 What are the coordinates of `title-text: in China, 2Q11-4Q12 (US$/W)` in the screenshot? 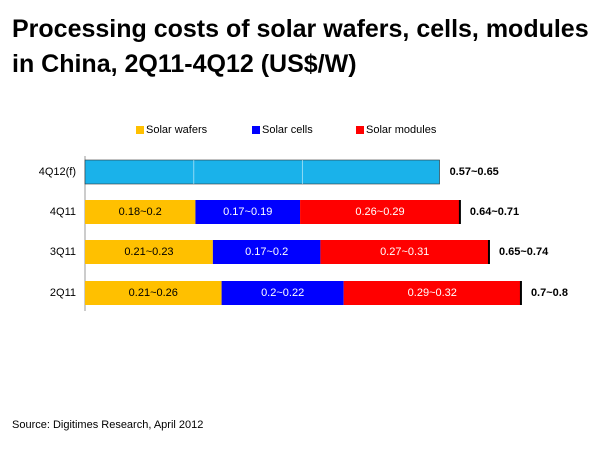 It's located at (184, 64).